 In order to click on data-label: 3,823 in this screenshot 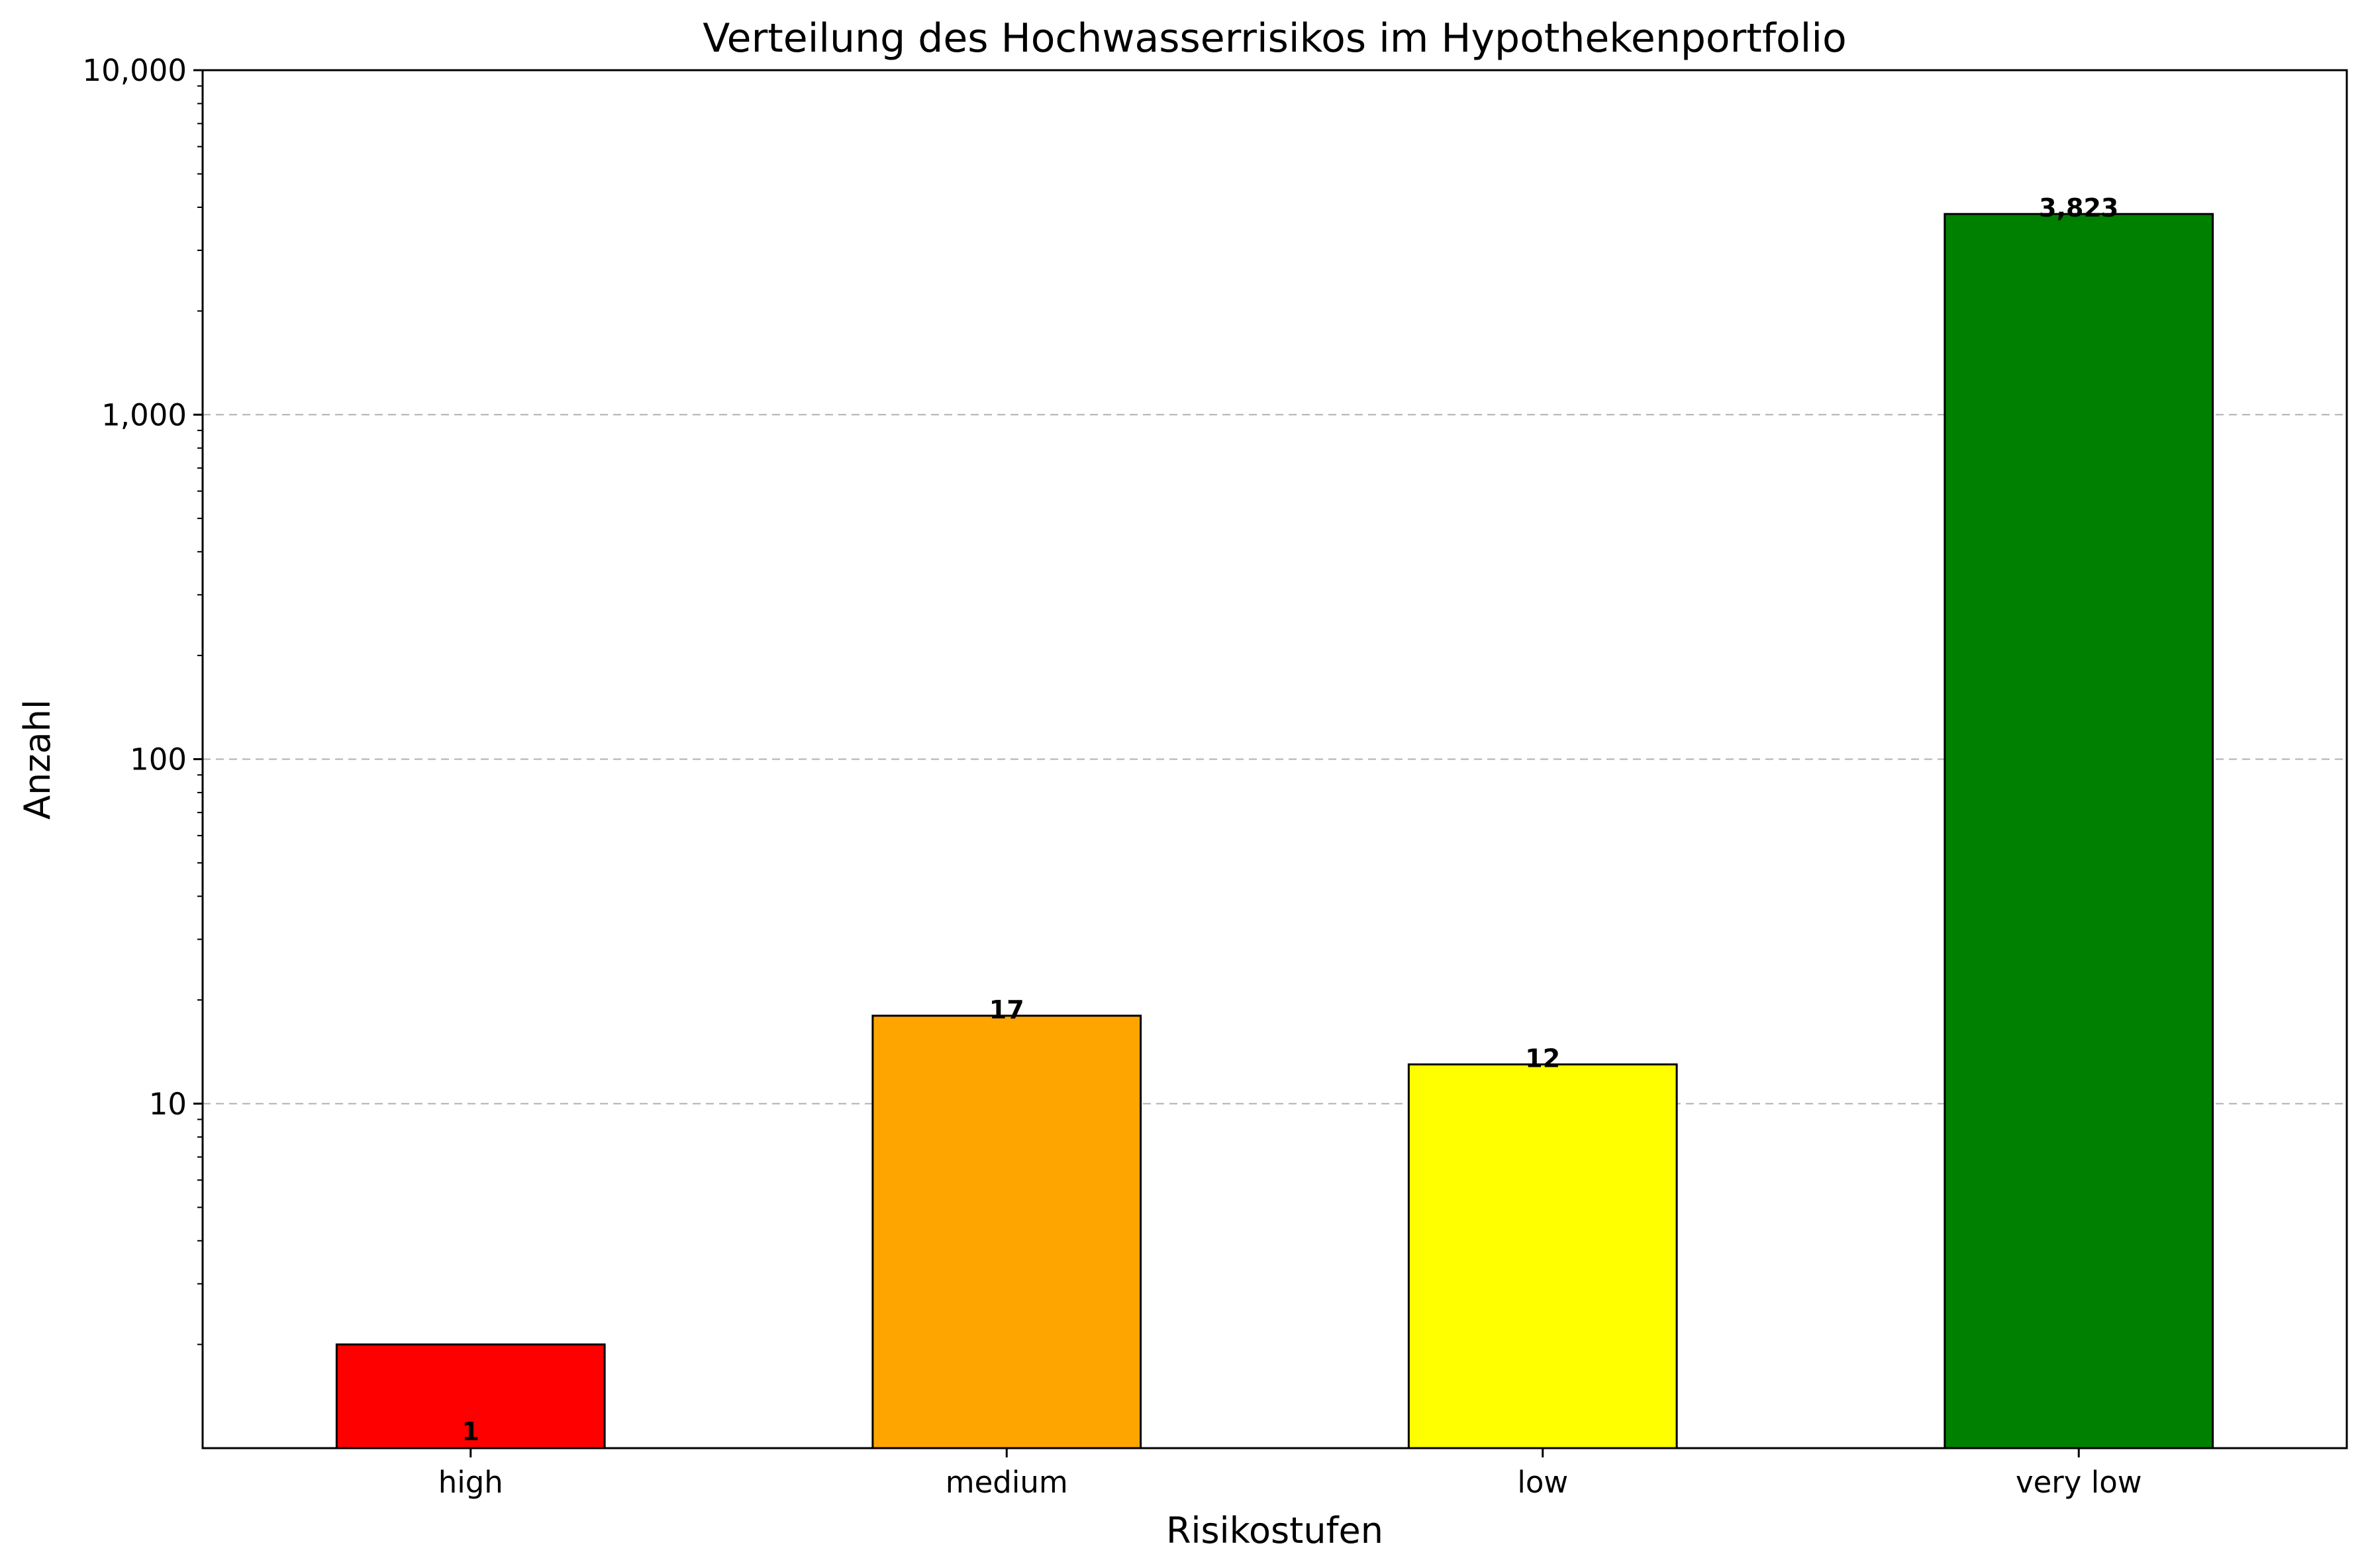, I will do `click(2078, 207)`.